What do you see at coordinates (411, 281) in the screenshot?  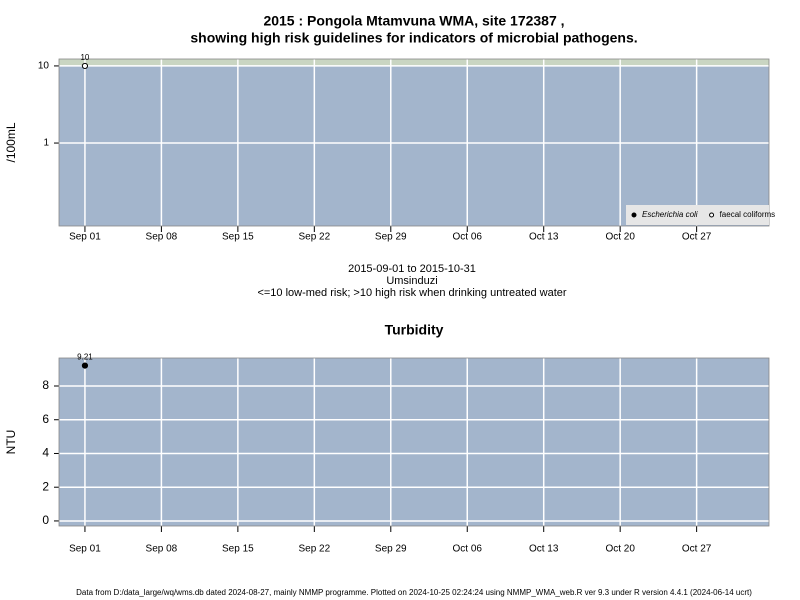 I see `note: Umsinduzi` at bounding box center [411, 281].